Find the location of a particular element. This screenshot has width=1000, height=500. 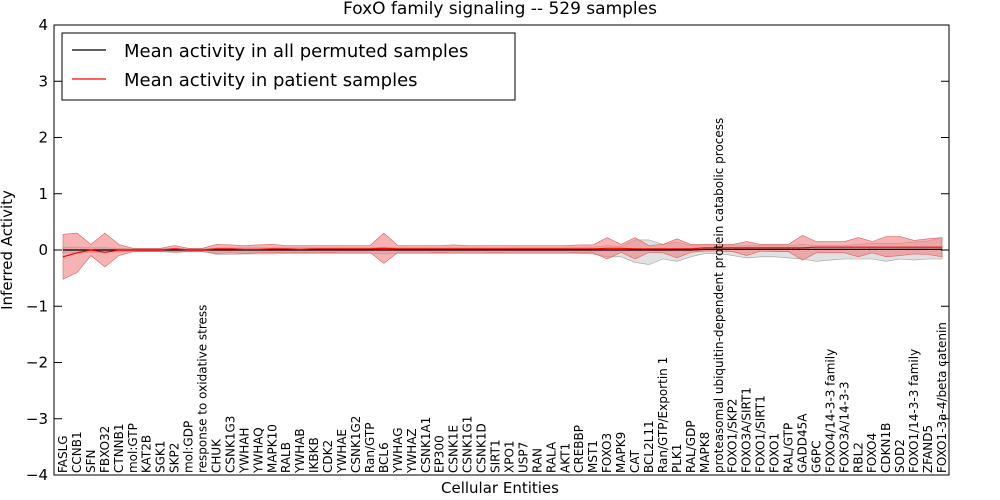

entity-label: PLK1 is located at coordinates (677, 458).